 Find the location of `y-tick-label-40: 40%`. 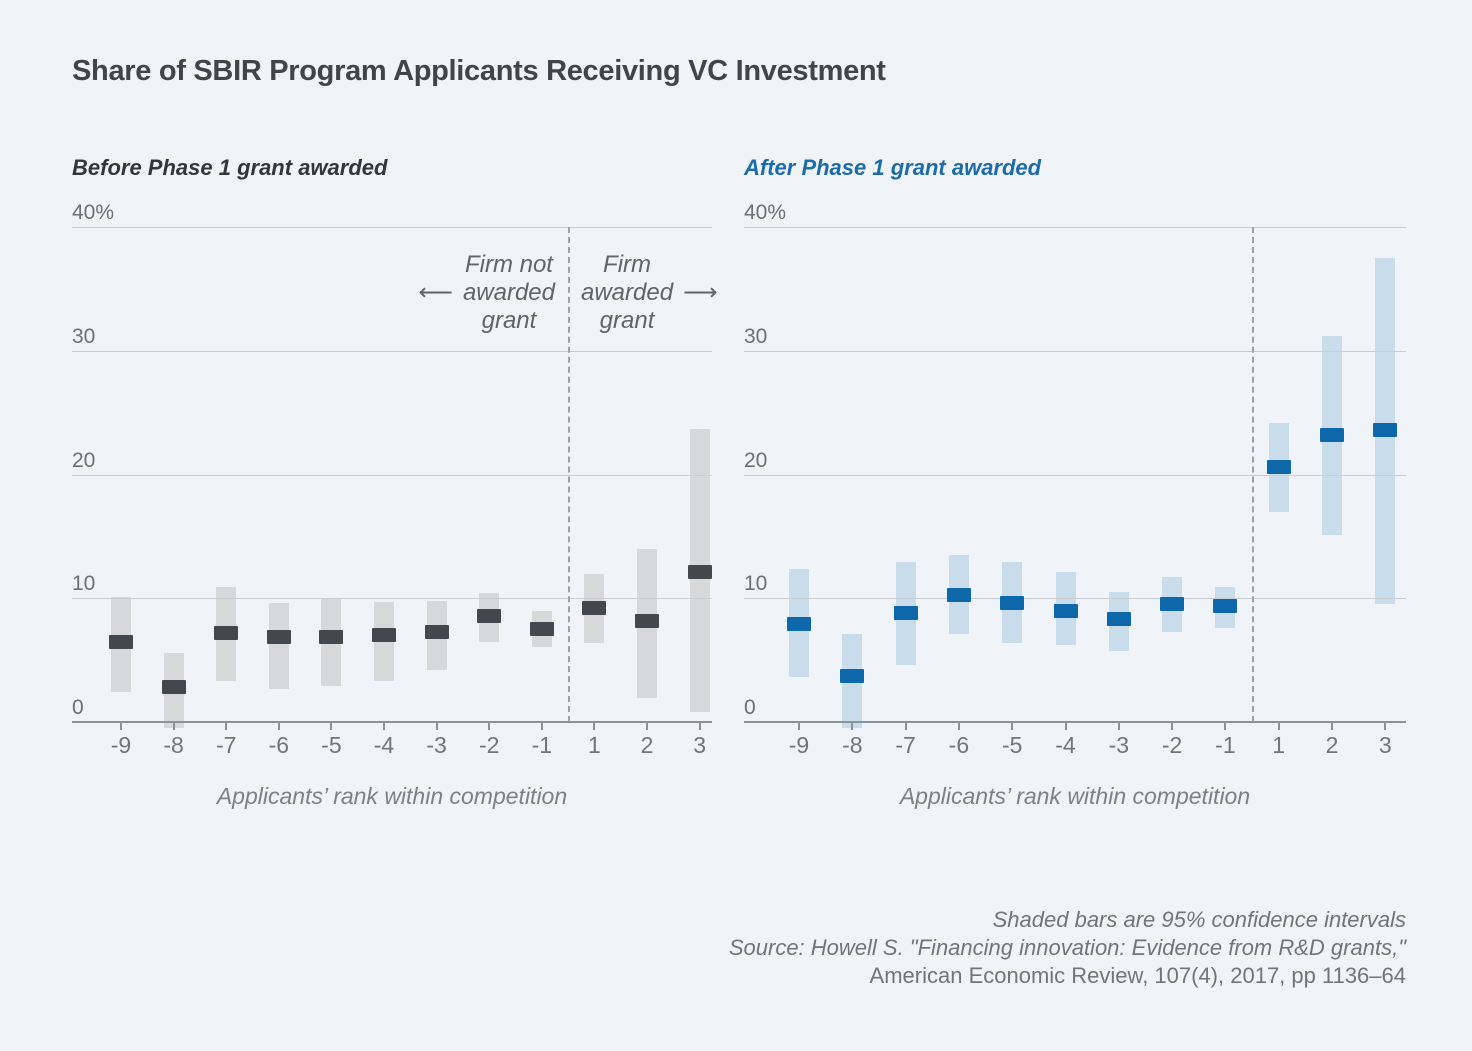

y-tick-label-40: 40% is located at coordinates (93, 212).